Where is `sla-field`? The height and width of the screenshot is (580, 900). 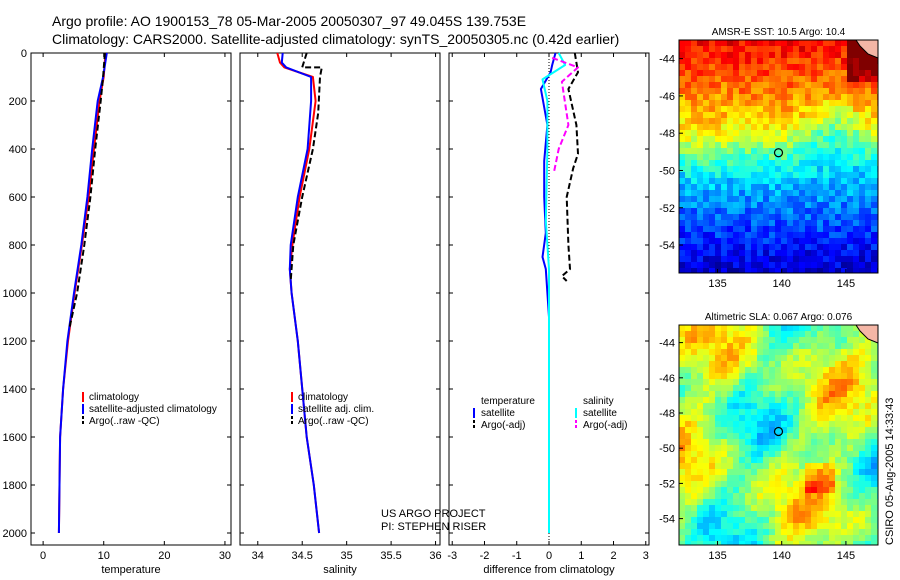 sla-field is located at coordinates (778, 435).